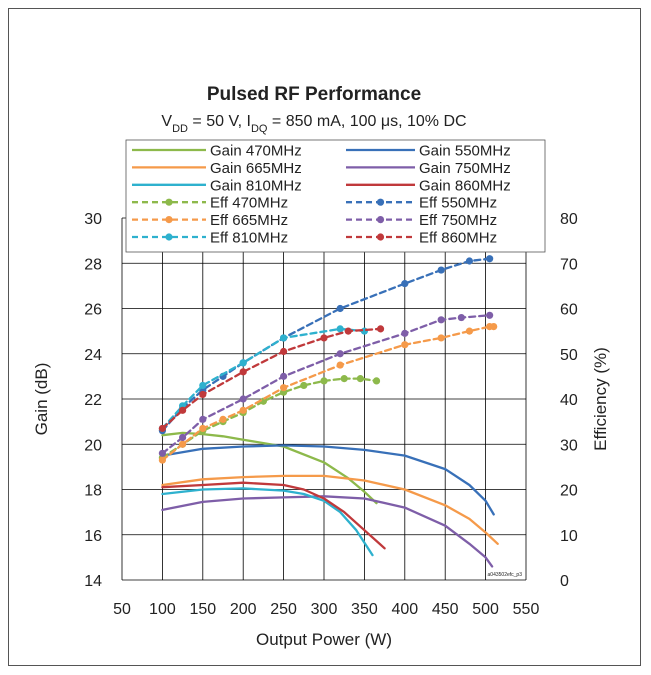  I want to click on gain-860mhz-line, so click(273, 515).